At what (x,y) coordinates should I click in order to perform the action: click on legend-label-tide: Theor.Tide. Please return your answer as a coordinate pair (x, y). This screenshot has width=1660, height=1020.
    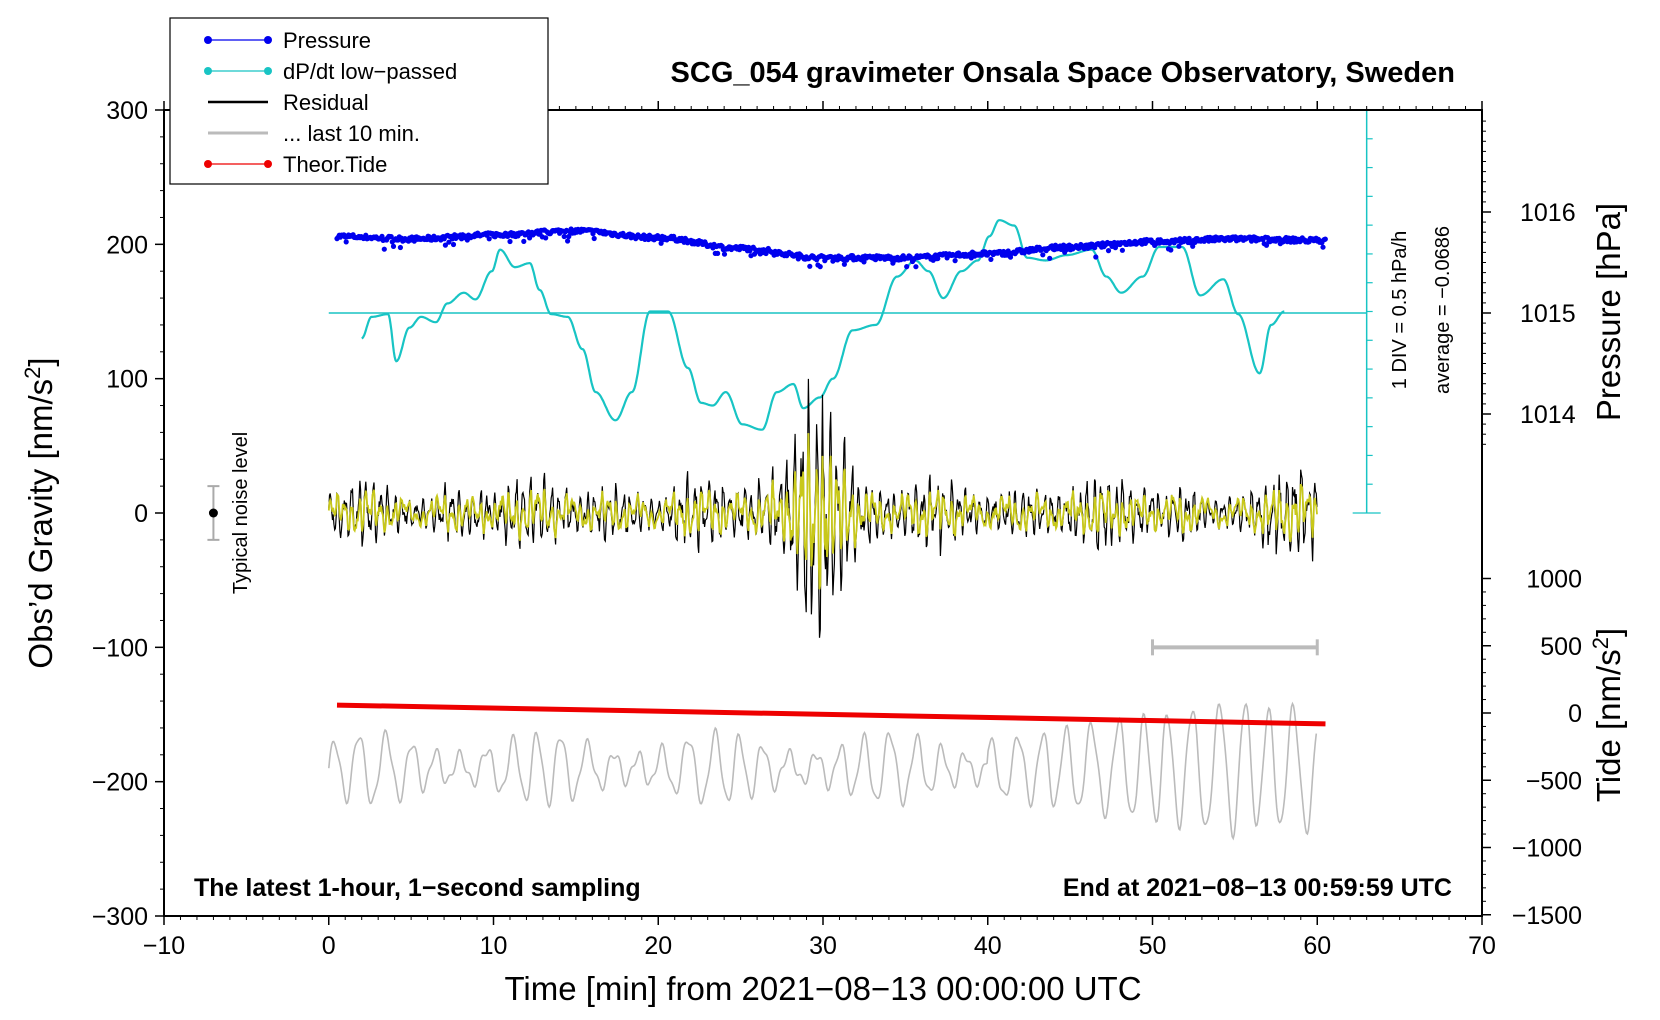
    Looking at the image, I should click on (335, 164).